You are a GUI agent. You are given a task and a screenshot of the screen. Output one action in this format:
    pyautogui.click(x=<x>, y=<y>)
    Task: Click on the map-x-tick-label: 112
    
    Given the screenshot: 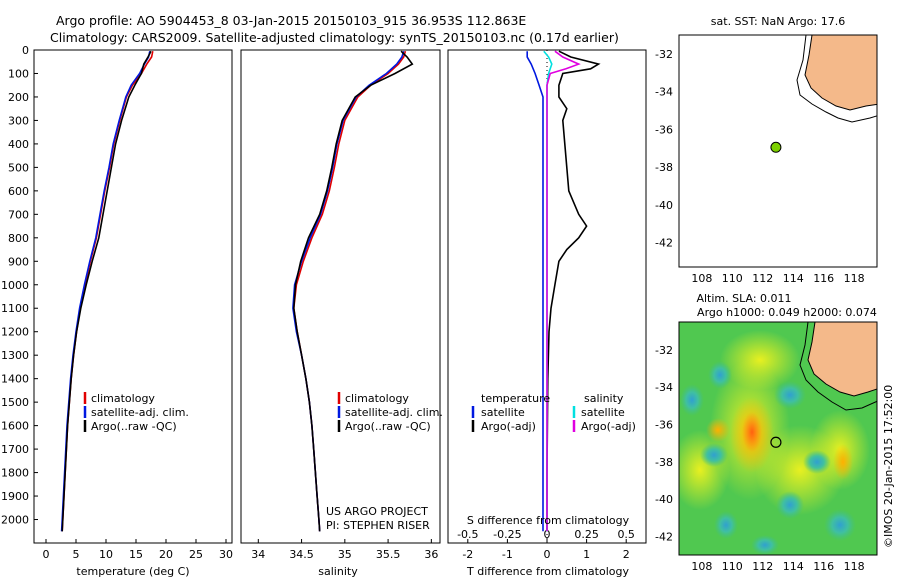 What is the action you would take?
    pyautogui.click(x=762, y=566)
    